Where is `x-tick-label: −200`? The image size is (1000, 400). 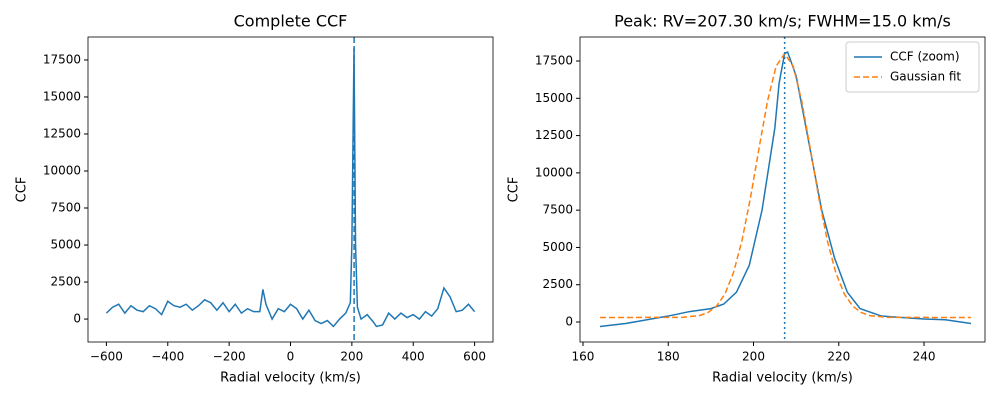 x-tick-label: −200 is located at coordinates (229, 357).